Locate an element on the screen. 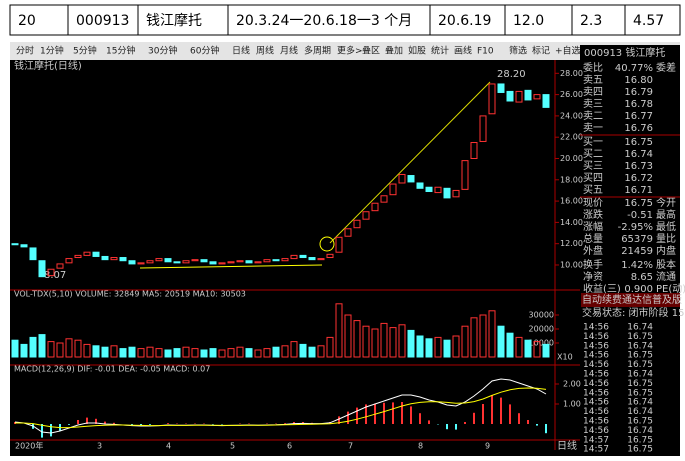 This screenshot has height=461, width=685. x-tick-label: 2020年 is located at coordinates (29, 446).